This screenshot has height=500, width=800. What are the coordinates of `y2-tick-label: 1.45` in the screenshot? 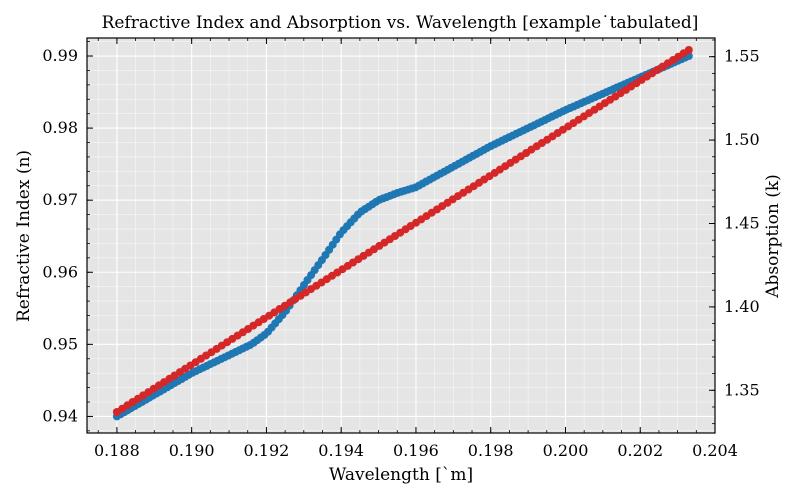 It's located at (742, 222).